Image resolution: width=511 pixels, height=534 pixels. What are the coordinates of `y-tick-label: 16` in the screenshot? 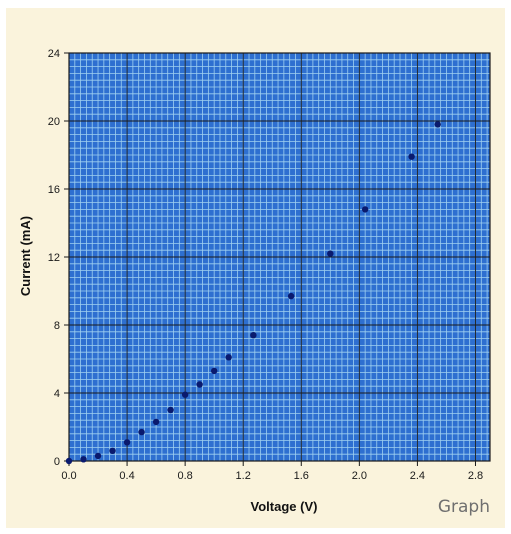 It's located at (54, 190).